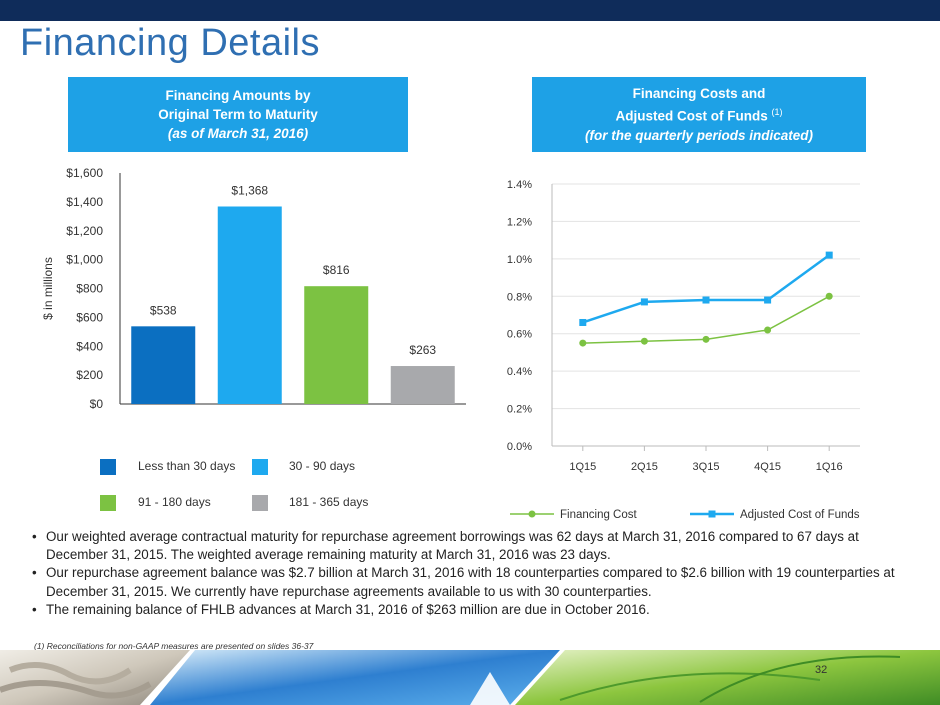 Image resolution: width=940 pixels, height=705 pixels. I want to click on x-tick-label: 4Q15, so click(767, 467).